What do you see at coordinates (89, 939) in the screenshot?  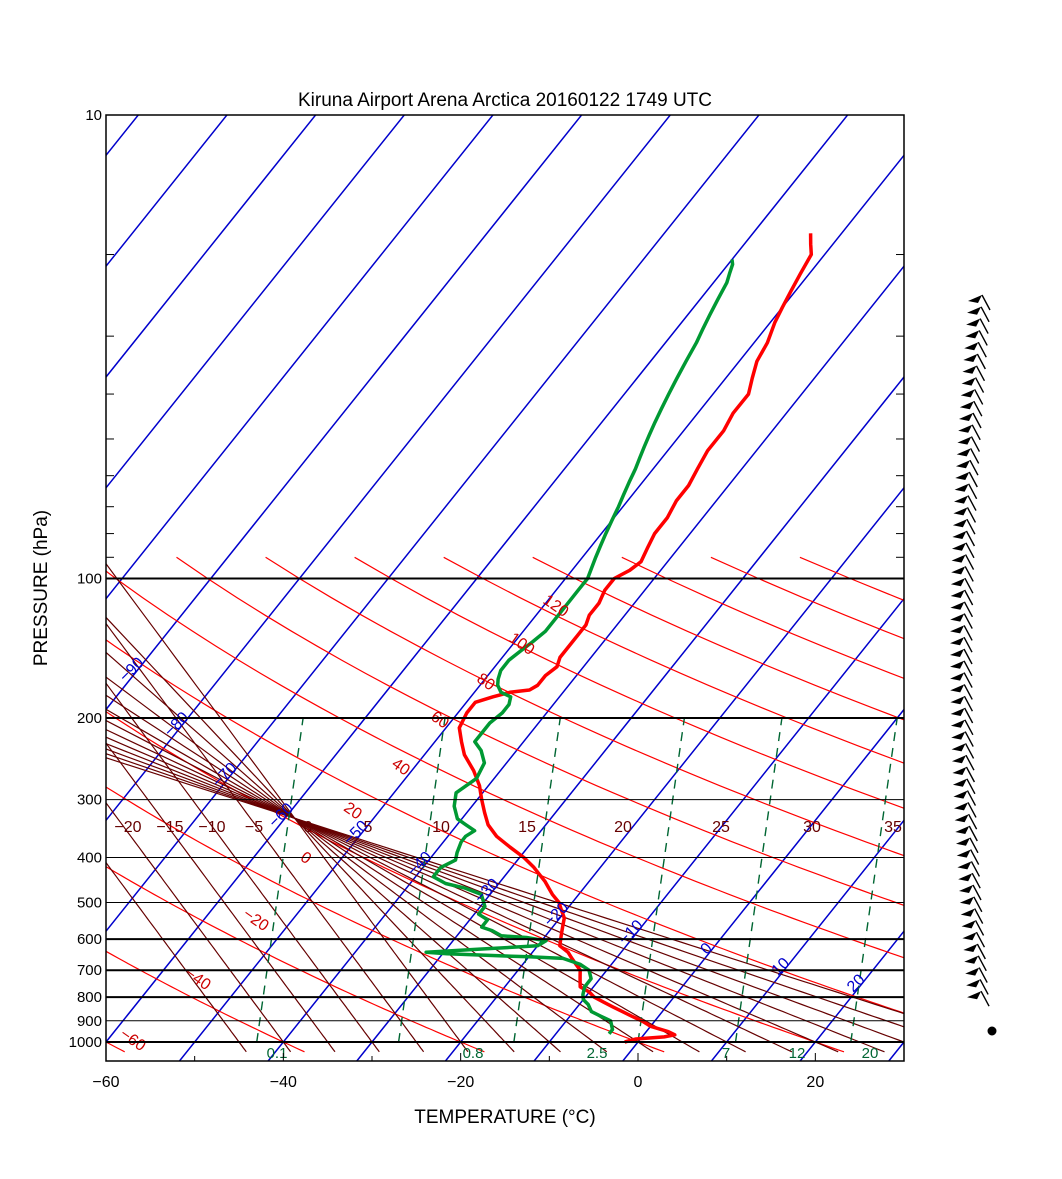 I see `y-tick-label: 600` at bounding box center [89, 939].